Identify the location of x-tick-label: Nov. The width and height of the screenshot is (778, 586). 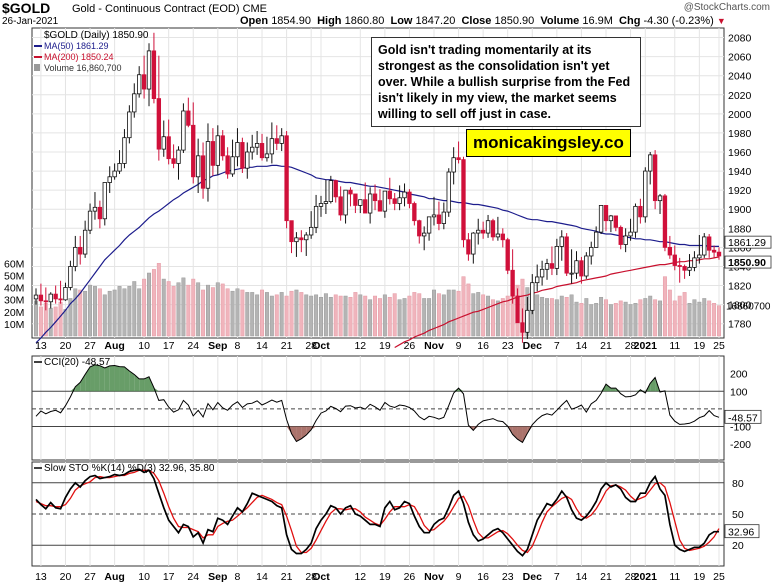
(434, 346).